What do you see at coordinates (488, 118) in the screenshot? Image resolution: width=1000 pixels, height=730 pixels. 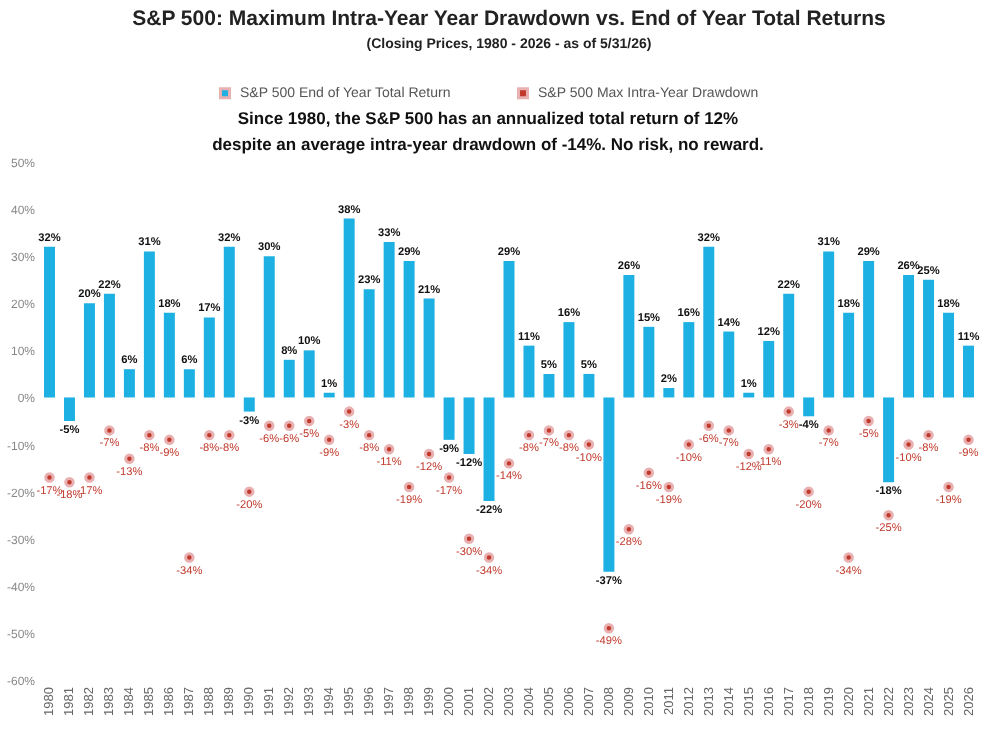 I see `text: Since 1980, the S&P 500 has an annualized total return of 12%` at bounding box center [488, 118].